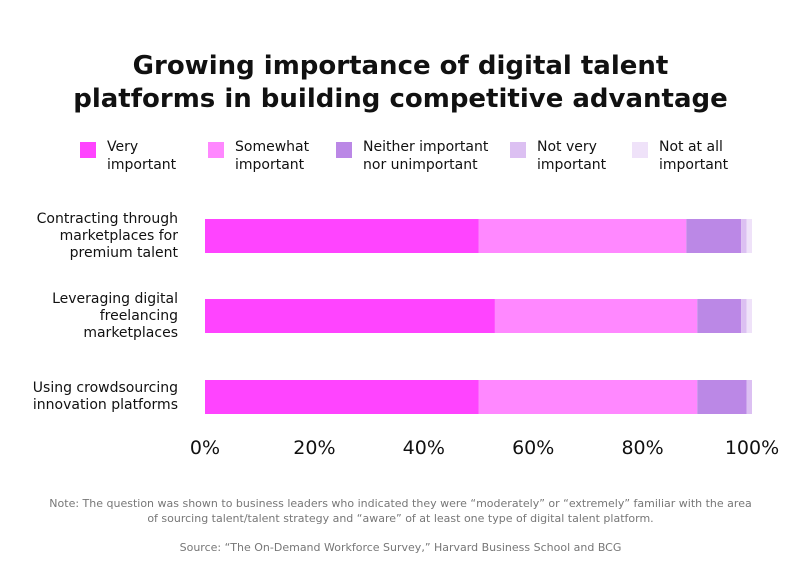 This screenshot has height=578, width=801. What do you see at coordinates (272, 156) in the screenshot?
I see `legend-label: Somewhat important` at bounding box center [272, 156].